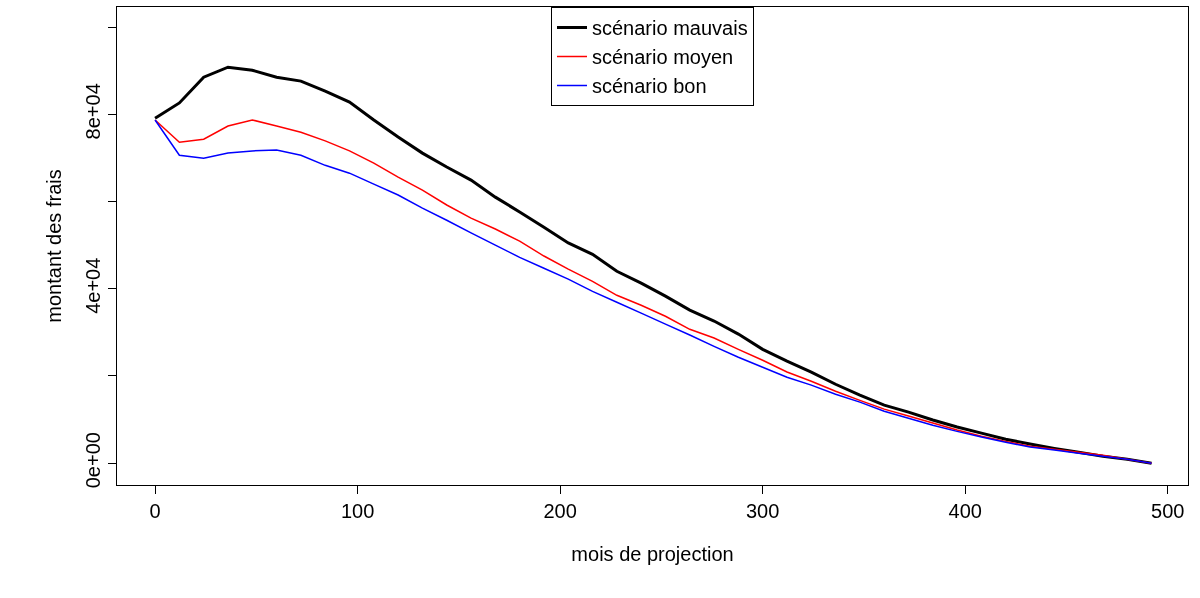 This screenshot has width=1200, height=598. Describe the element at coordinates (93, 285) in the screenshot. I see `y-tick-label: 4e+04` at that location.